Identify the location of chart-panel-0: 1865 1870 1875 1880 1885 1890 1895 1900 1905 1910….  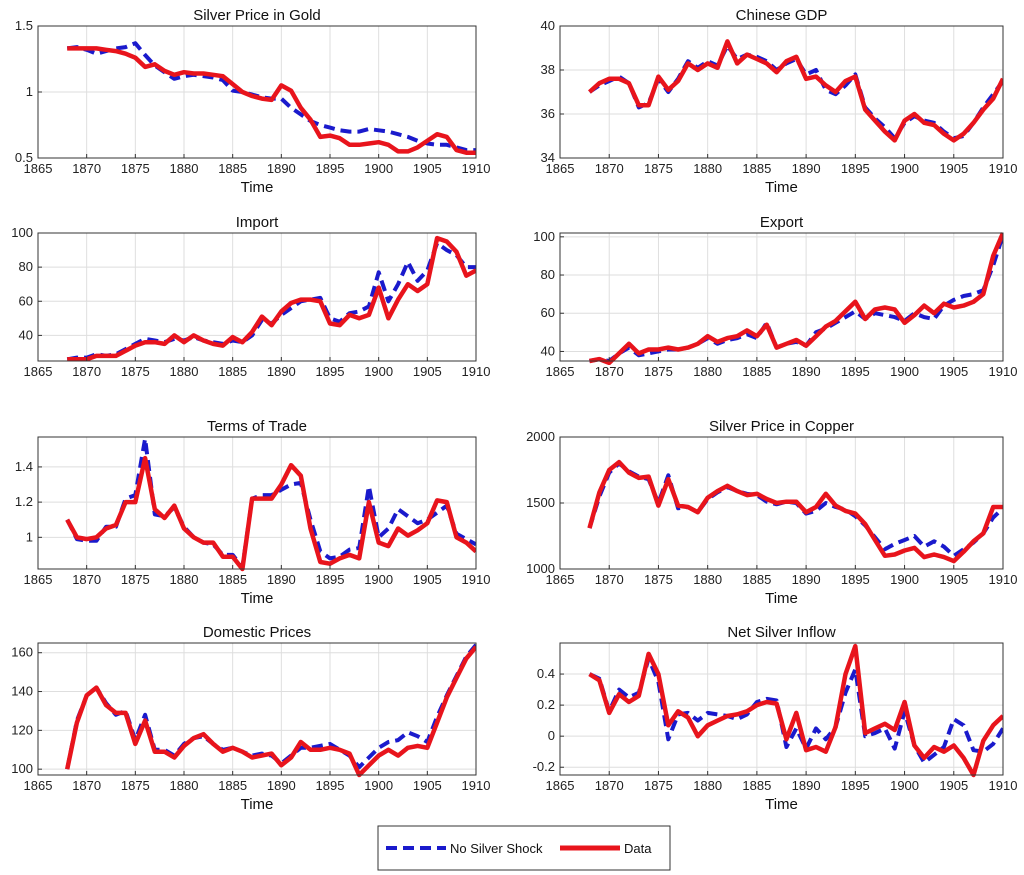
(253, 101).